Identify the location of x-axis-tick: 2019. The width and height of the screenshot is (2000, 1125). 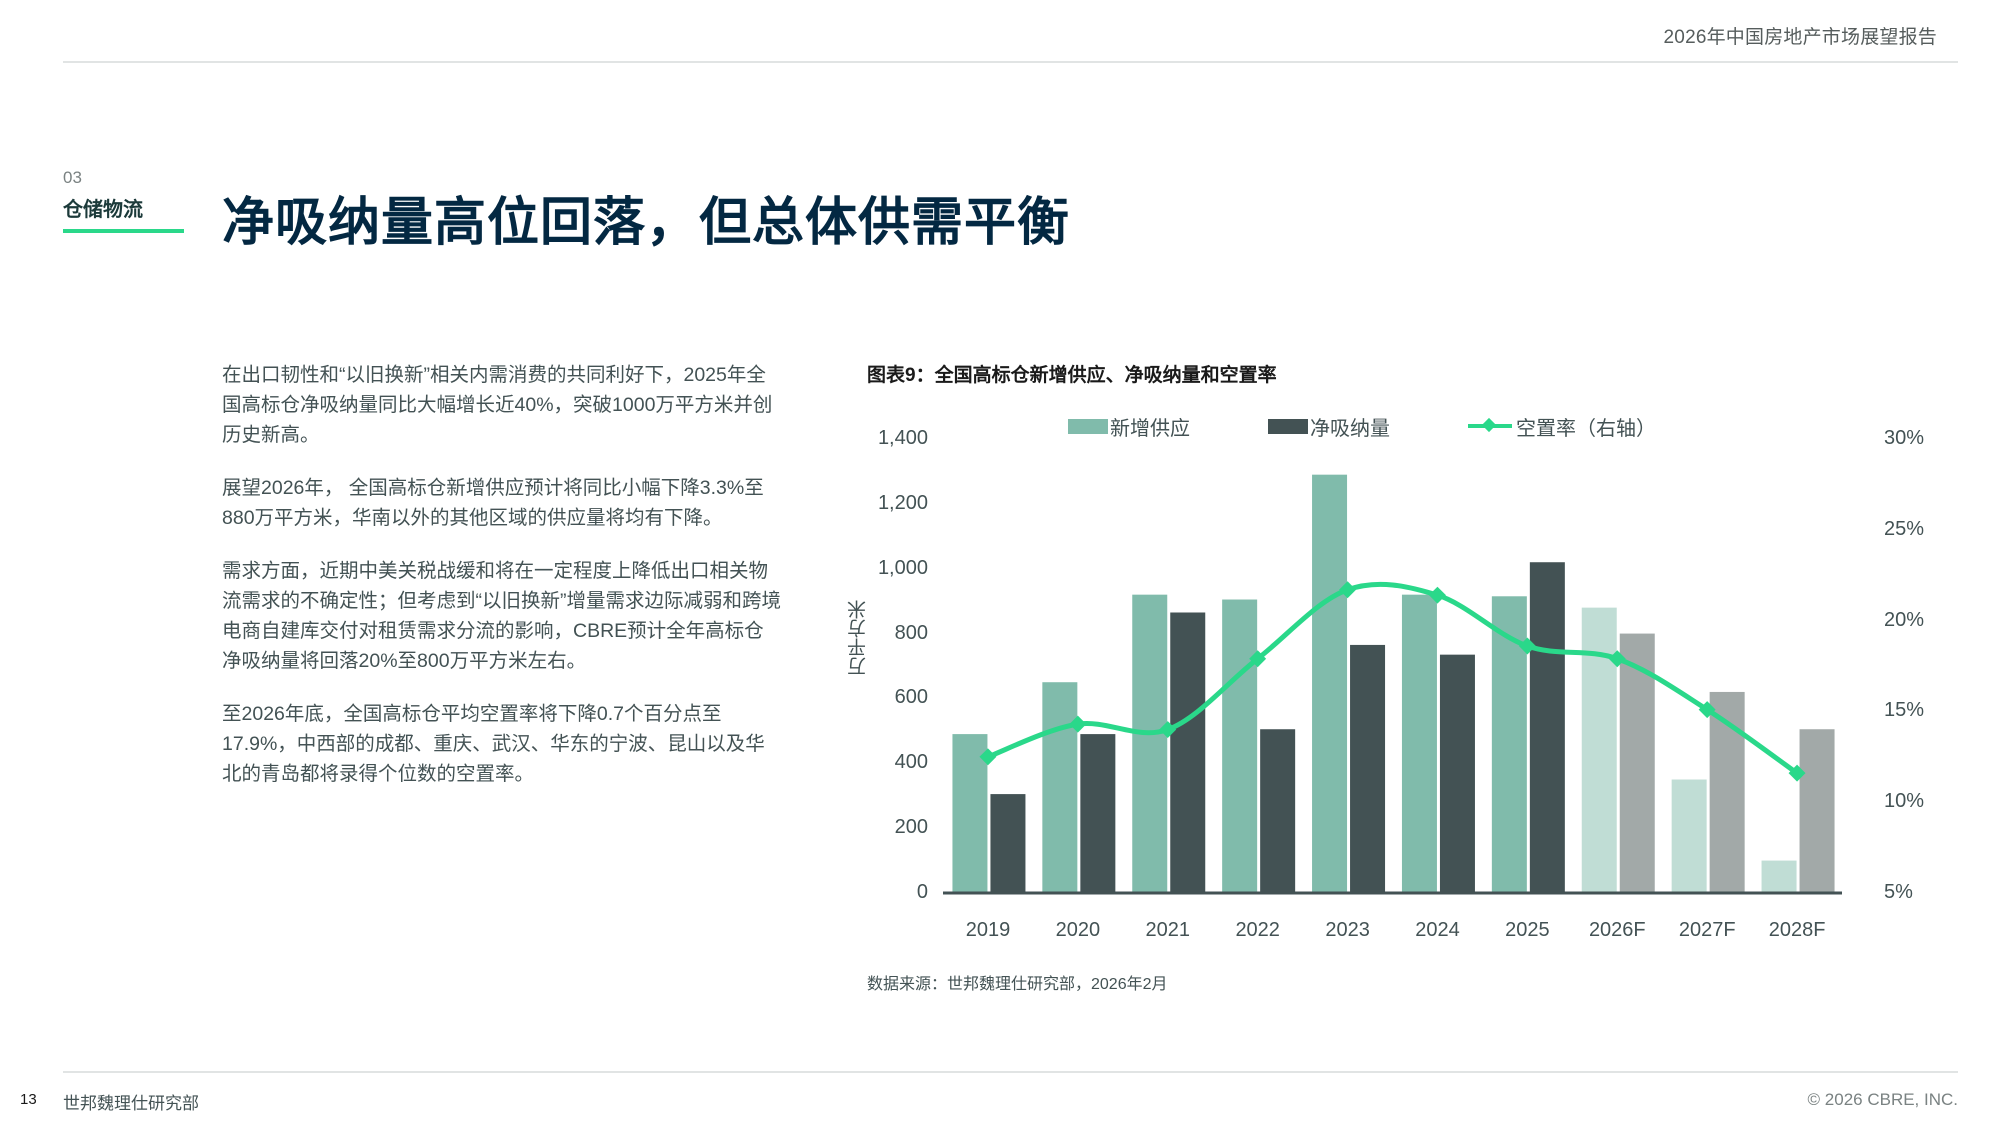
(988, 930).